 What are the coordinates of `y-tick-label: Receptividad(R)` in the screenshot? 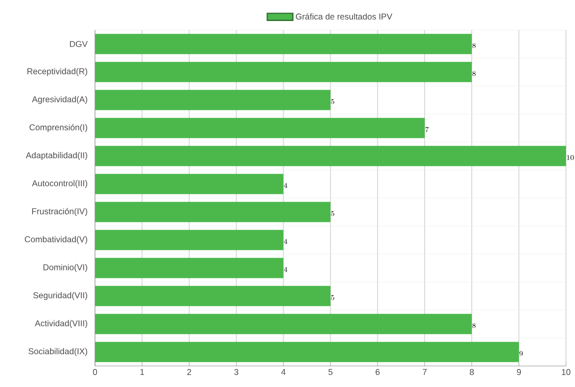 It's located at (57, 72).